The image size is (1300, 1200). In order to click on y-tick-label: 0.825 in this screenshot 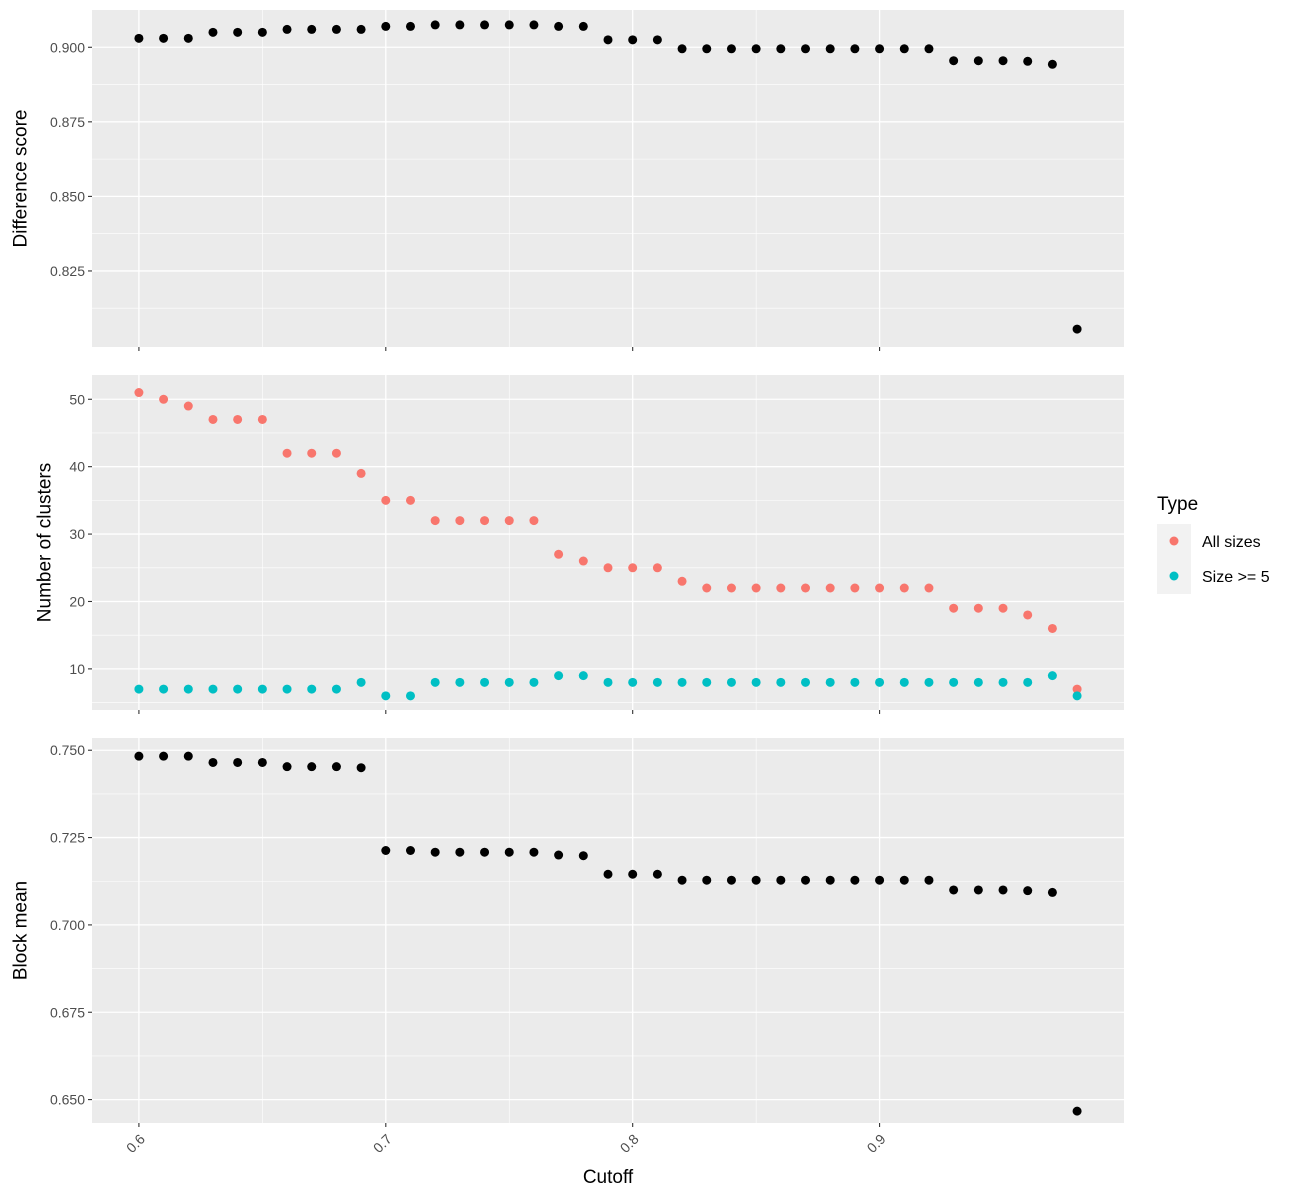, I will do `click(67, 271)`.